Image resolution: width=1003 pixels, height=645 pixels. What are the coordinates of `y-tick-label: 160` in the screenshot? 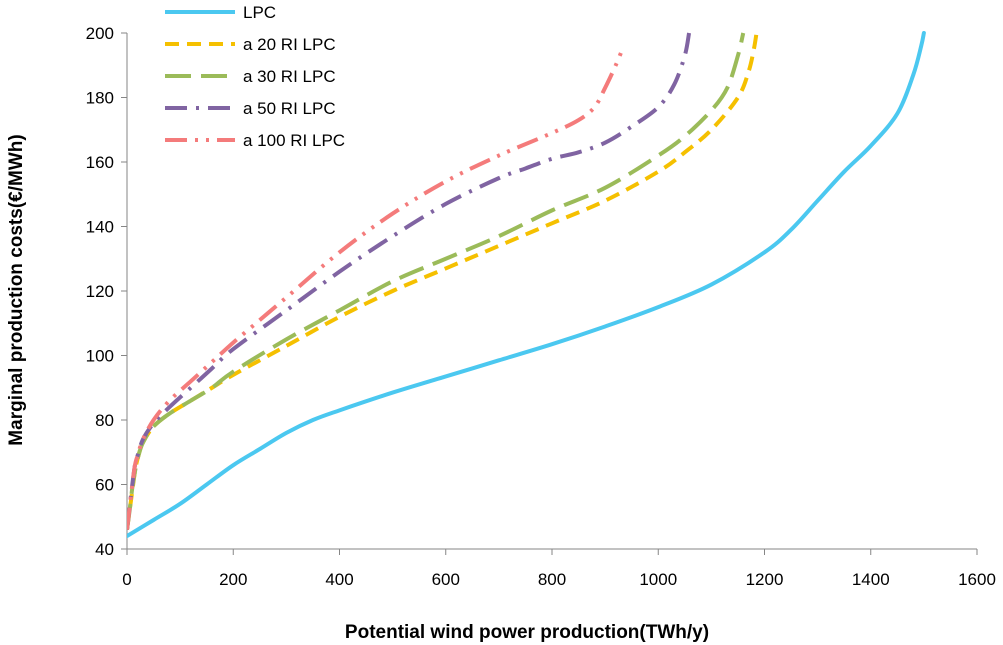 It's located at (100, 162).